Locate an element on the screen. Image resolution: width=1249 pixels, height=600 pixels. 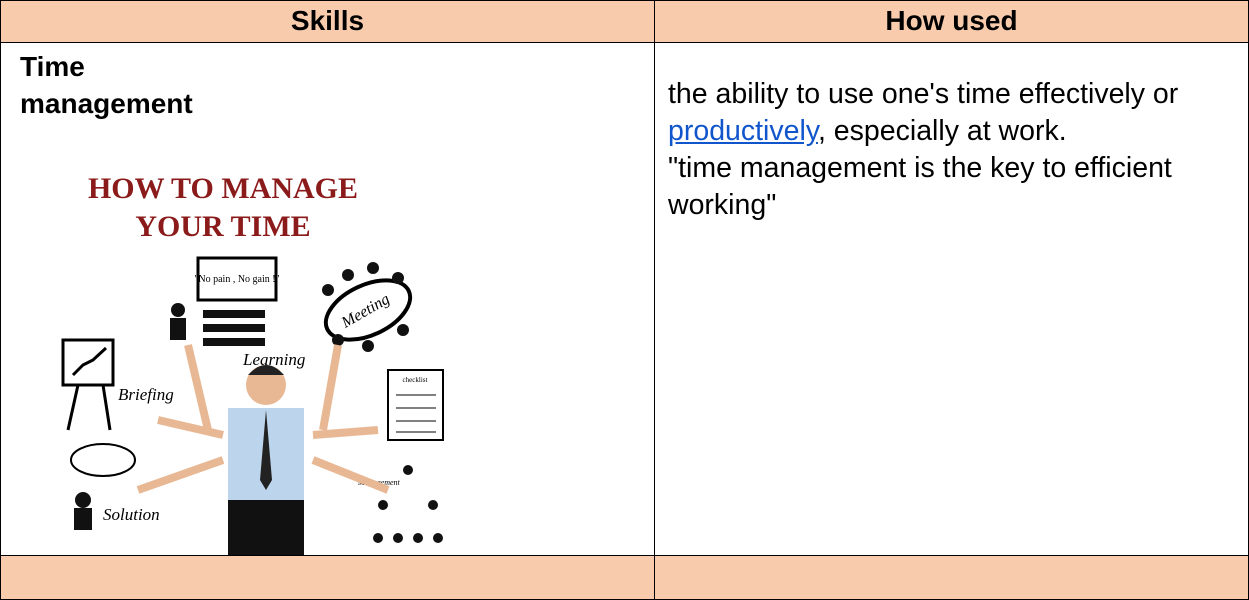
label: checklist is located at coordinates (415, 380).